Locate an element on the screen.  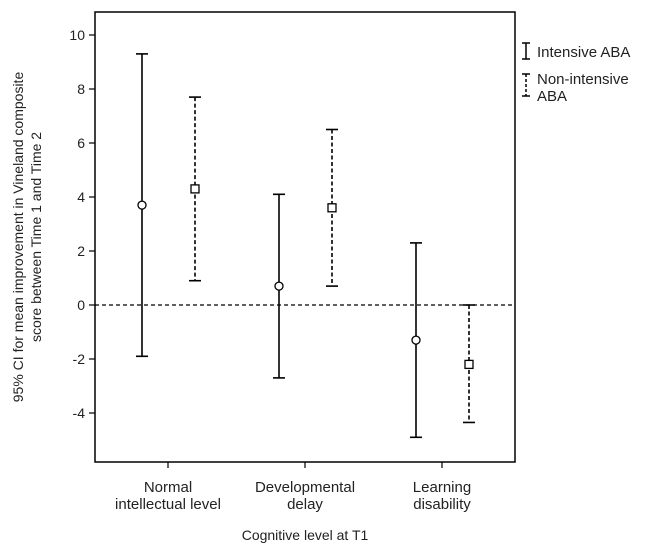
y-tick-label: 8 is located at coordinates (81, 89).